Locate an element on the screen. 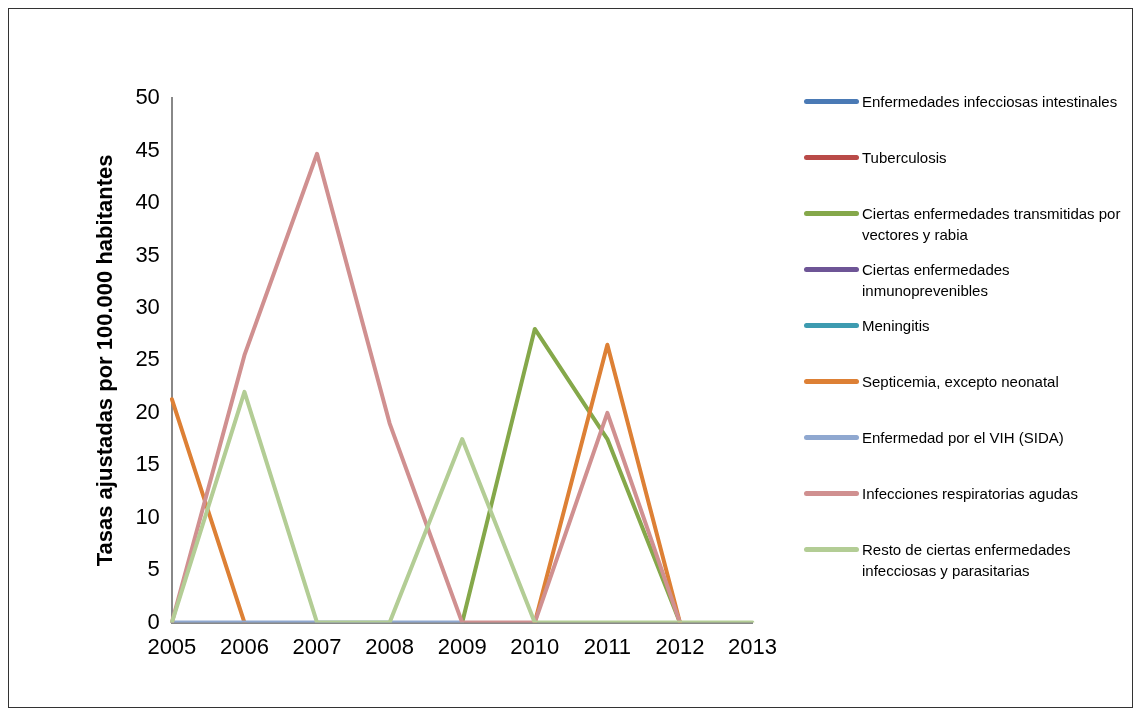 This screenshot has height=721, width=1147. y-tick-label: 5 is located at coordinates (153, 569).